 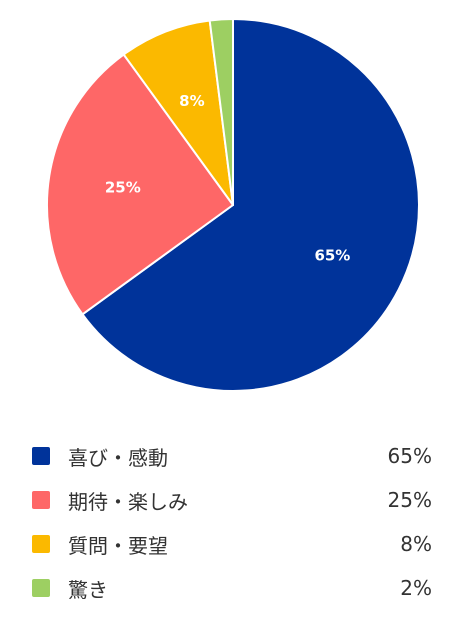 I want to click on legend-item: 驚き 2%, so click(x=232, y=588).